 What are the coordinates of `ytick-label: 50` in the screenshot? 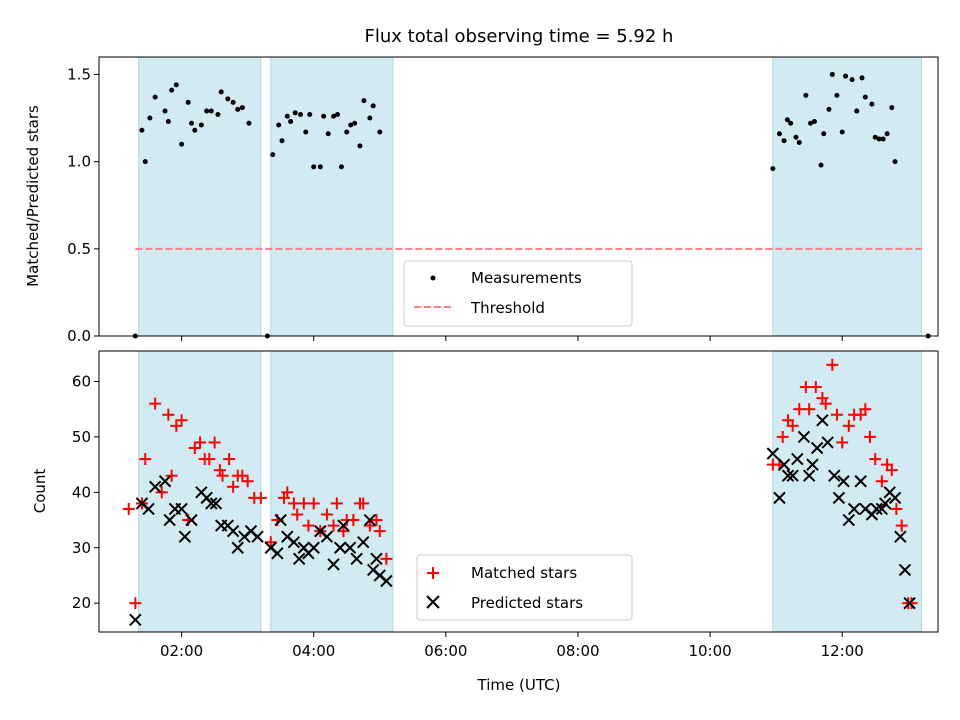 It's located at (81, 437).